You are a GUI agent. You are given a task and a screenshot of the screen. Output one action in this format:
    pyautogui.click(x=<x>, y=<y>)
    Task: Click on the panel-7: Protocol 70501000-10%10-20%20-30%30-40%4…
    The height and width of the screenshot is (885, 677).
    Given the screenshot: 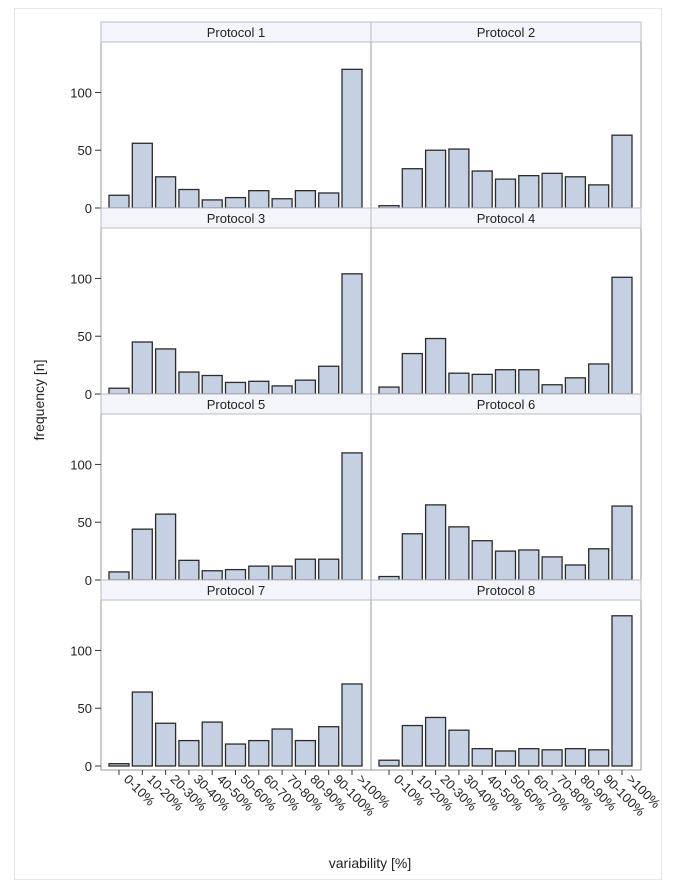 What is the action you would take?
    pyautogui.click(x=232, y=699)
    